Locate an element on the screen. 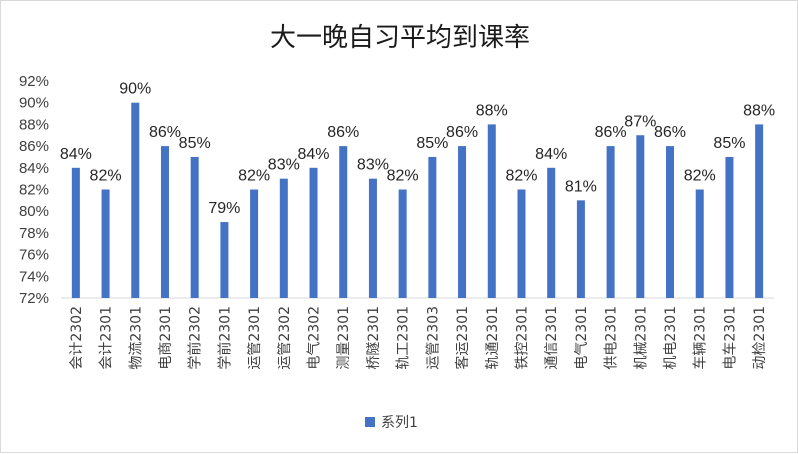 This screenshot has width=798, height=454. category-label-7: 运管2301 is located at coordinates (255, 338).